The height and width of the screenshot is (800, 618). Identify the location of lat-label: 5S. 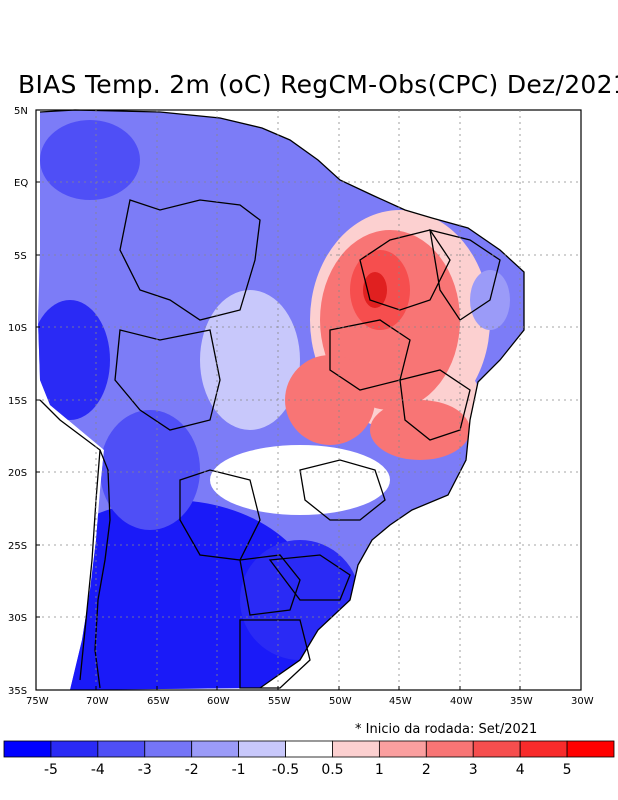
(20, 256).